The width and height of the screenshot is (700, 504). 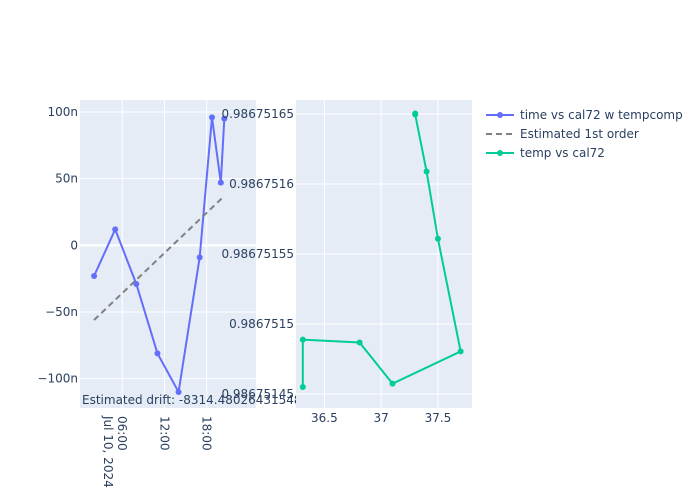 I want to click on left-y-tick-label: −50n, so click(x=61, y=312).